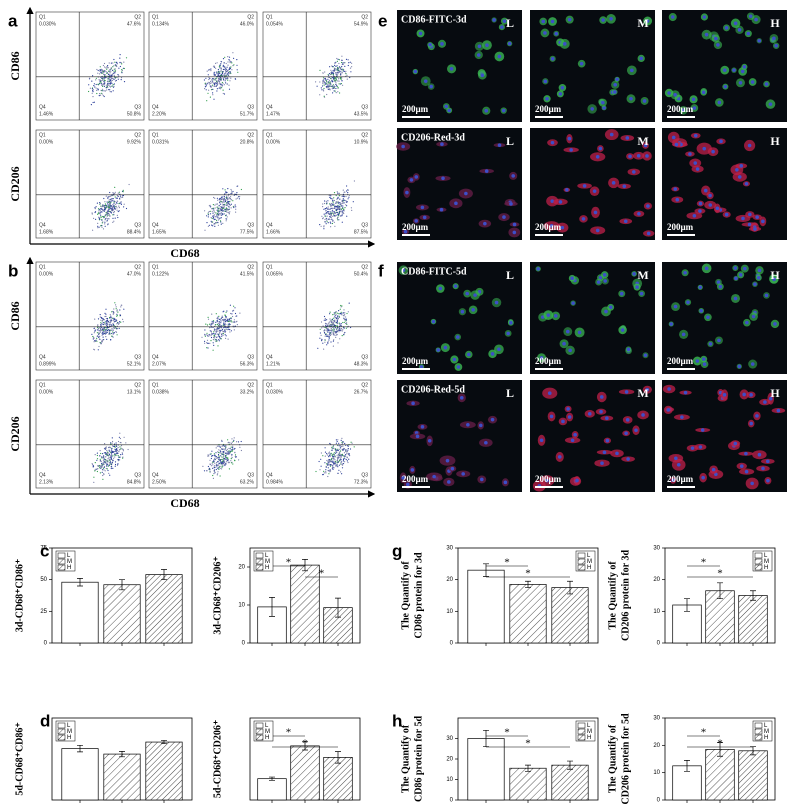  Describe the element at coordinates (361, 364) in the screenshot. I see `quadrant-percent: 48.3%` at that location.